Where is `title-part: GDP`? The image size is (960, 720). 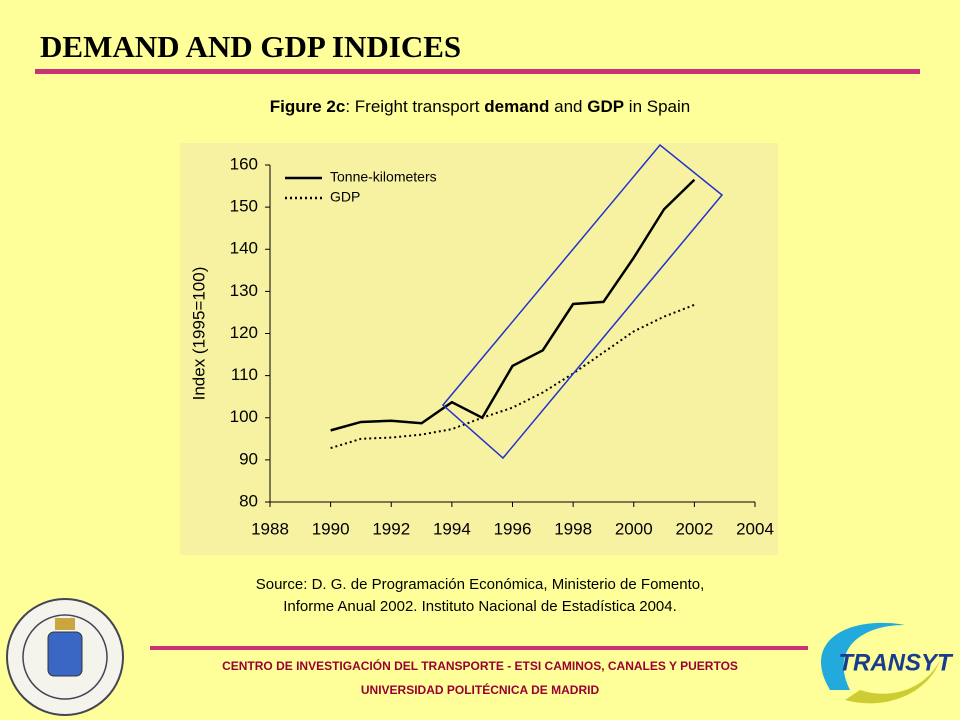 title-part: GDP is located at coordinates (605, 106).